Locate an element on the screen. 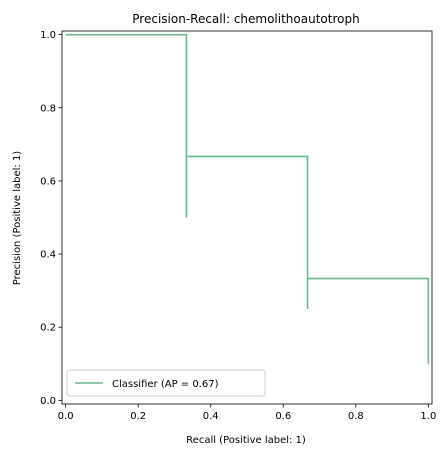 This screenshot has width=448, height=455. legend-box is located at coordinates (166, 383).